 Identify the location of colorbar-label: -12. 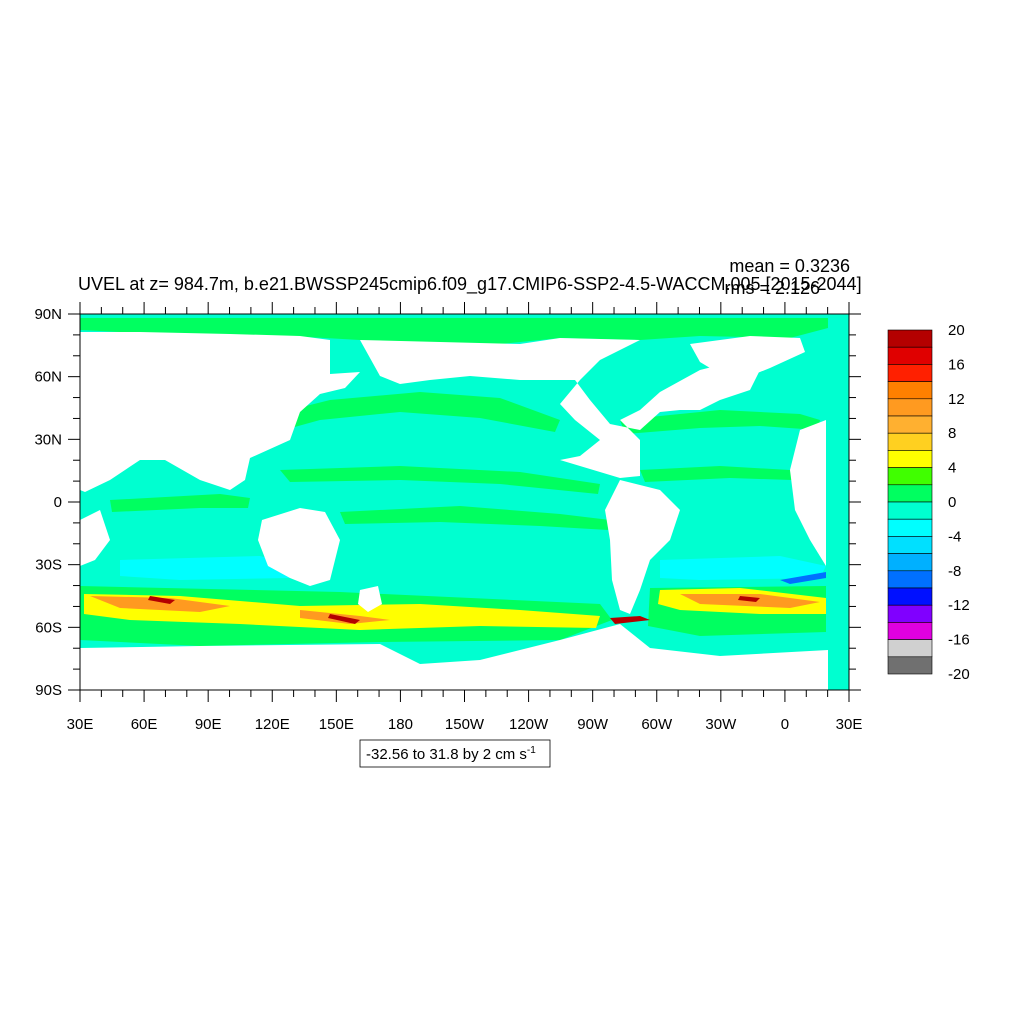
(959, 605).